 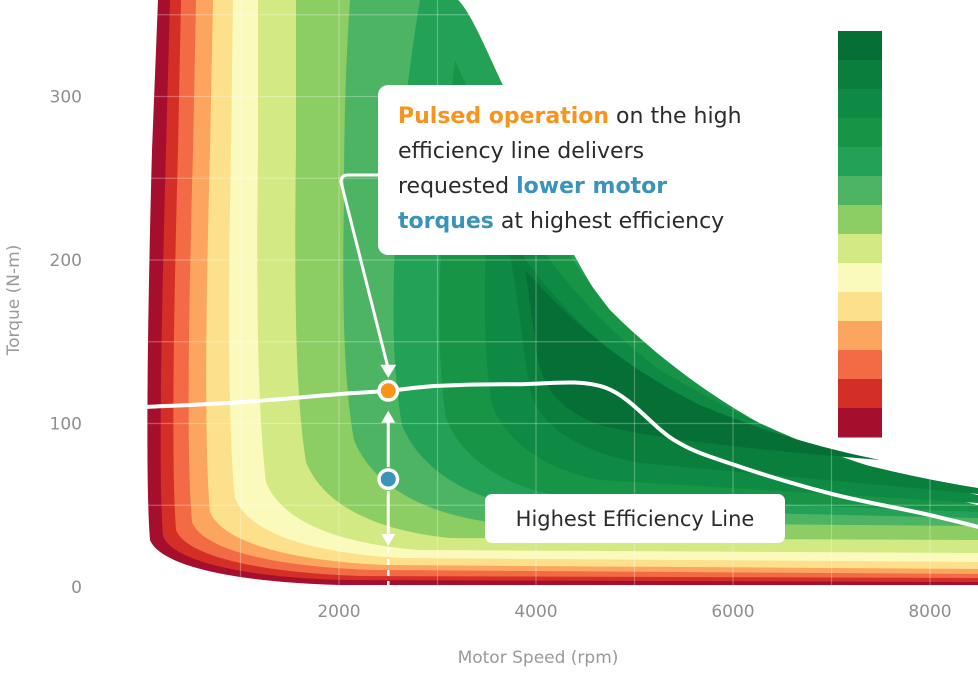 What do you see at coordinates (338, 612) in the screenshot?
I see `x-tick-label-0: 2000` at bounding box center [338, 612].